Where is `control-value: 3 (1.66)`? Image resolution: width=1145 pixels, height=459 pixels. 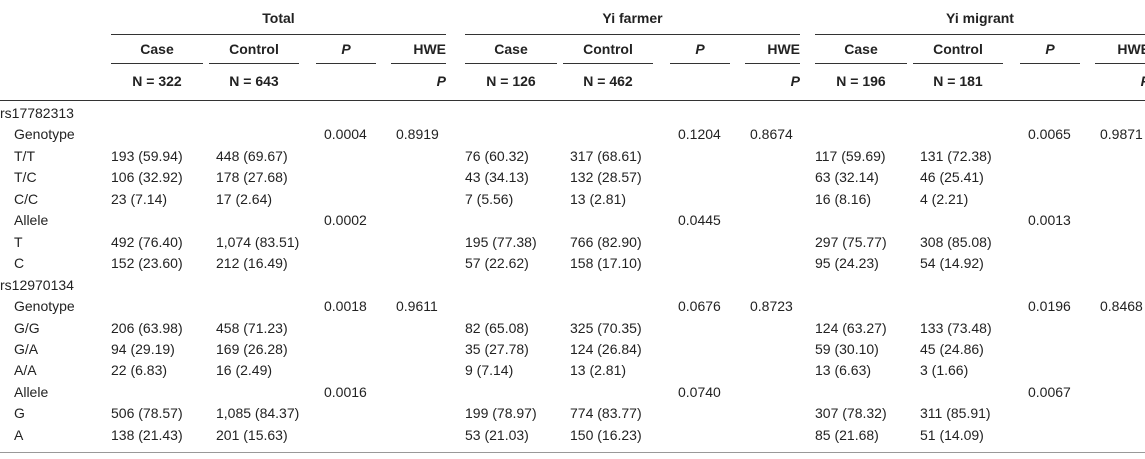 control-value: 3 (1.66) is located at coordinates (944, 370).